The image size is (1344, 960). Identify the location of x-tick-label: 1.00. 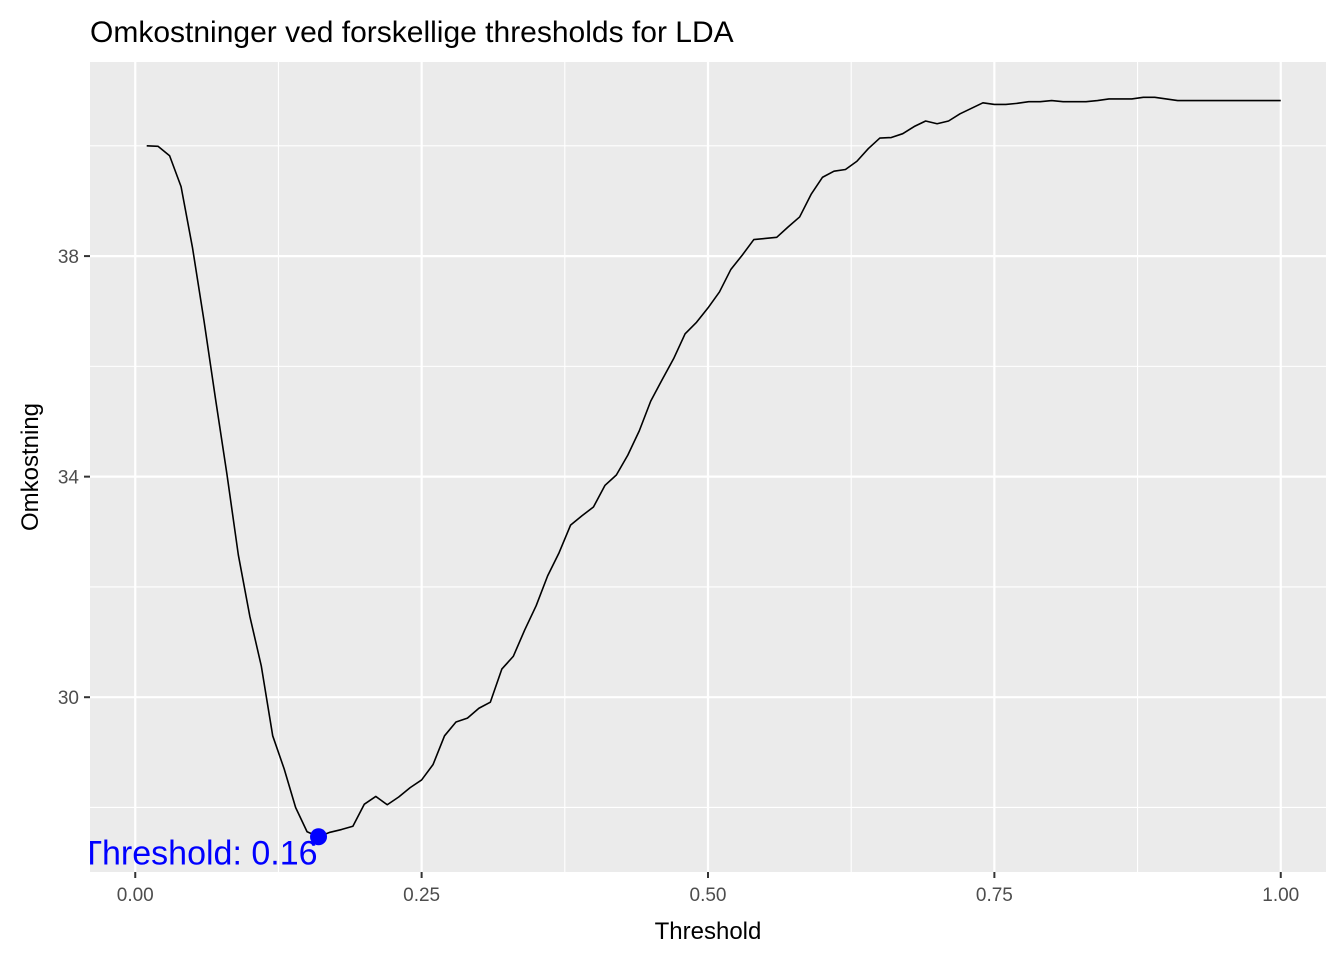
(1280, 895).